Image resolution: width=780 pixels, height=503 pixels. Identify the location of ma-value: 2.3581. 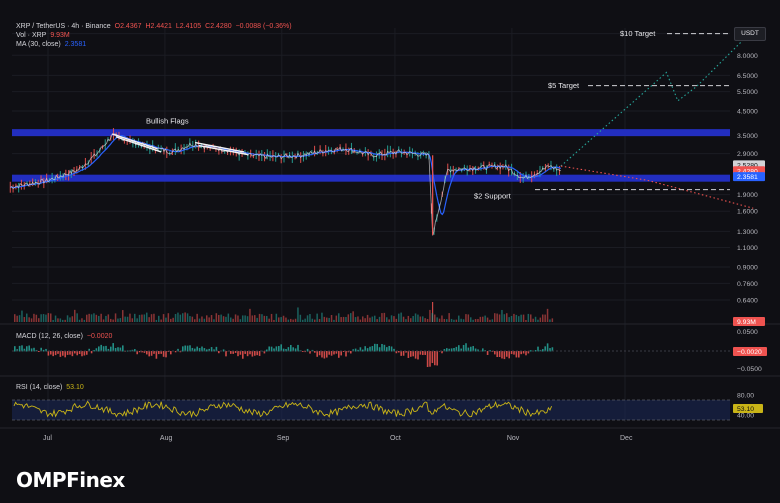
(75, 44).